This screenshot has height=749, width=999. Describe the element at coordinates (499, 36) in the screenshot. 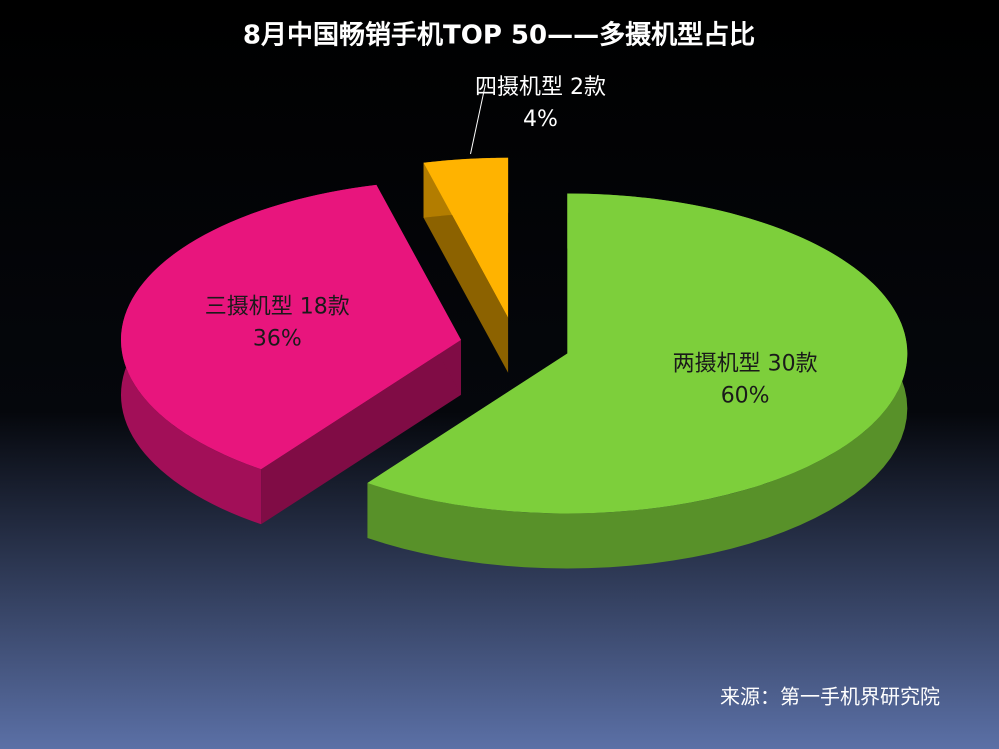

I see `chart-title: 8月中国畅销手机TOP 50——多摄机型占比` at that location.